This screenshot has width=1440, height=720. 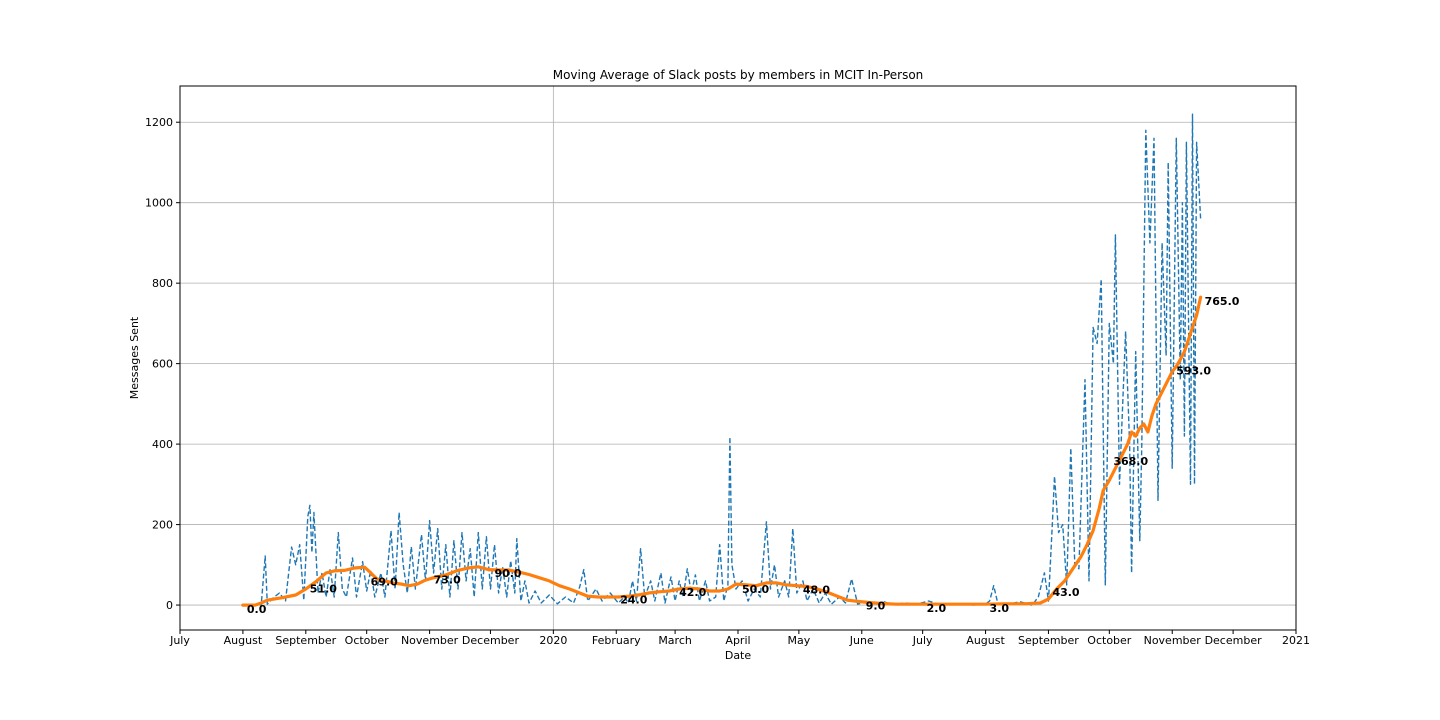 I want to click on data-label: 765.0, so click(x=1222, y=301).